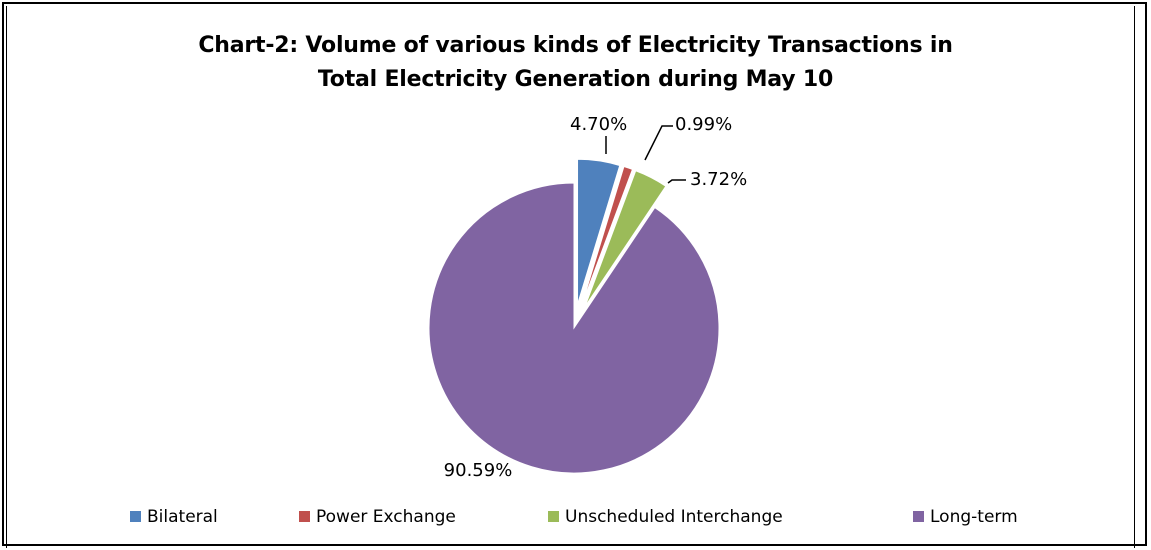 This screenshot has width=1151, height=550. Describe the element at coordinates (598, 124) in the screenshot. I see `data-label-bilateral: 4.70%` at that location.